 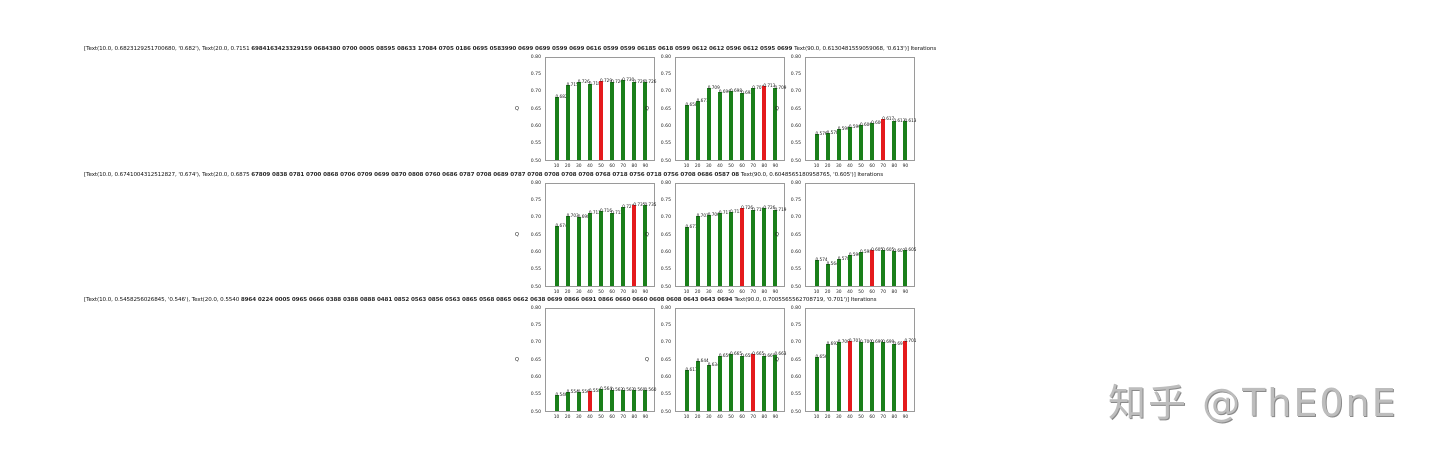 What do you see at coordinates (650, 390) in the screenshot?
I see `bar-value-label: 0.560` at bounding box center [650, 390].